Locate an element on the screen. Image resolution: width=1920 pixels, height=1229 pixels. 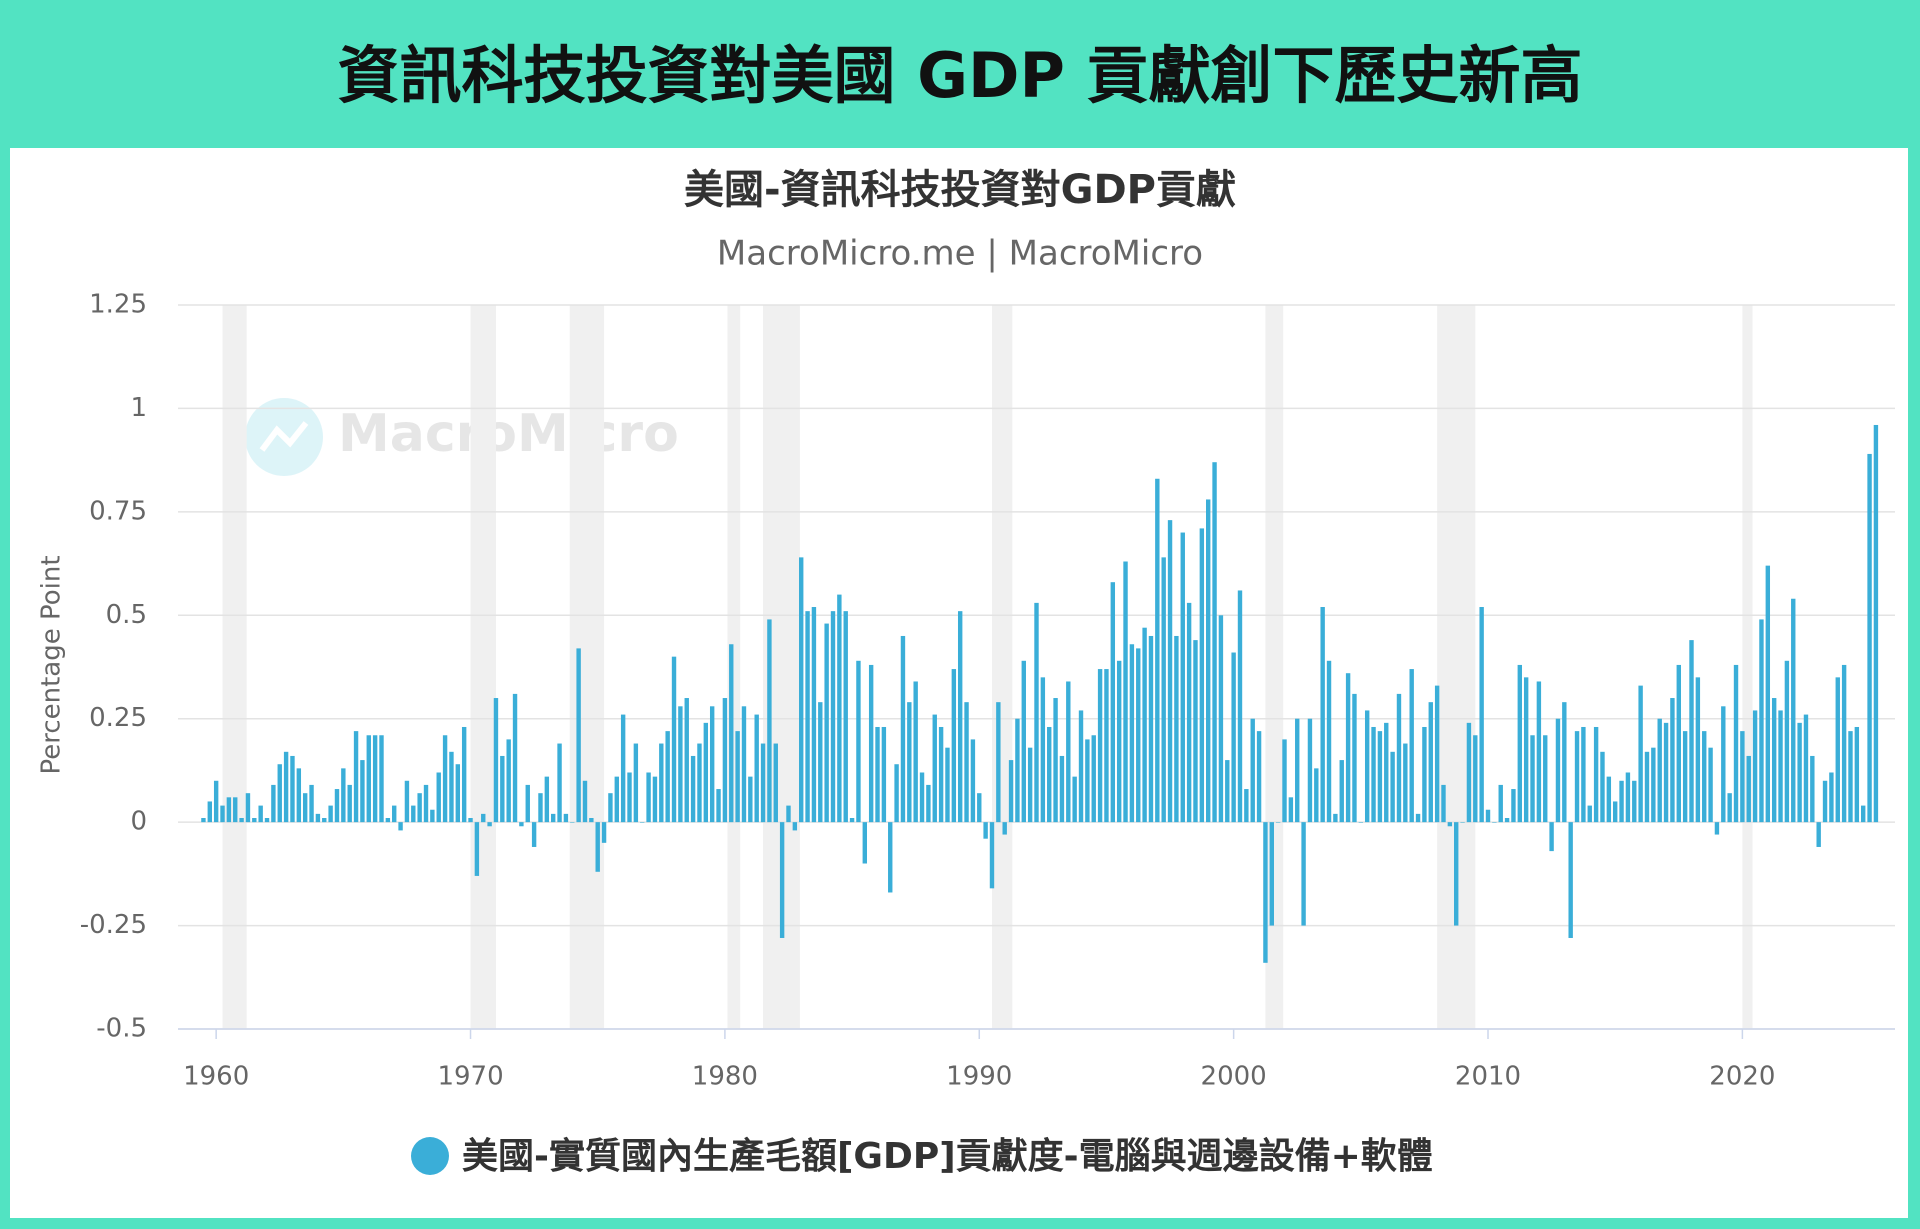
x-tick-label: 2020 is located at coordinates (1742, 1077).